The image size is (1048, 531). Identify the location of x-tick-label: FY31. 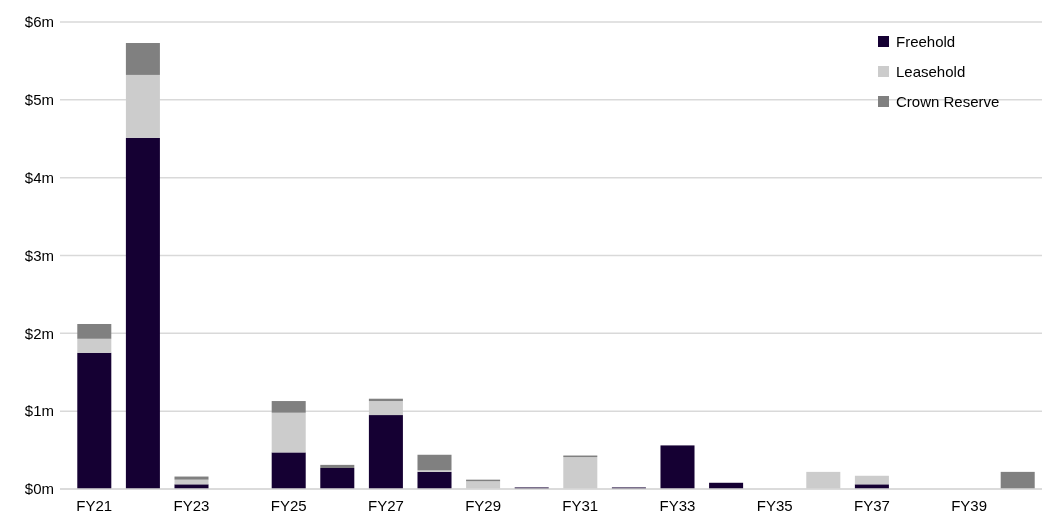
(580, 505).